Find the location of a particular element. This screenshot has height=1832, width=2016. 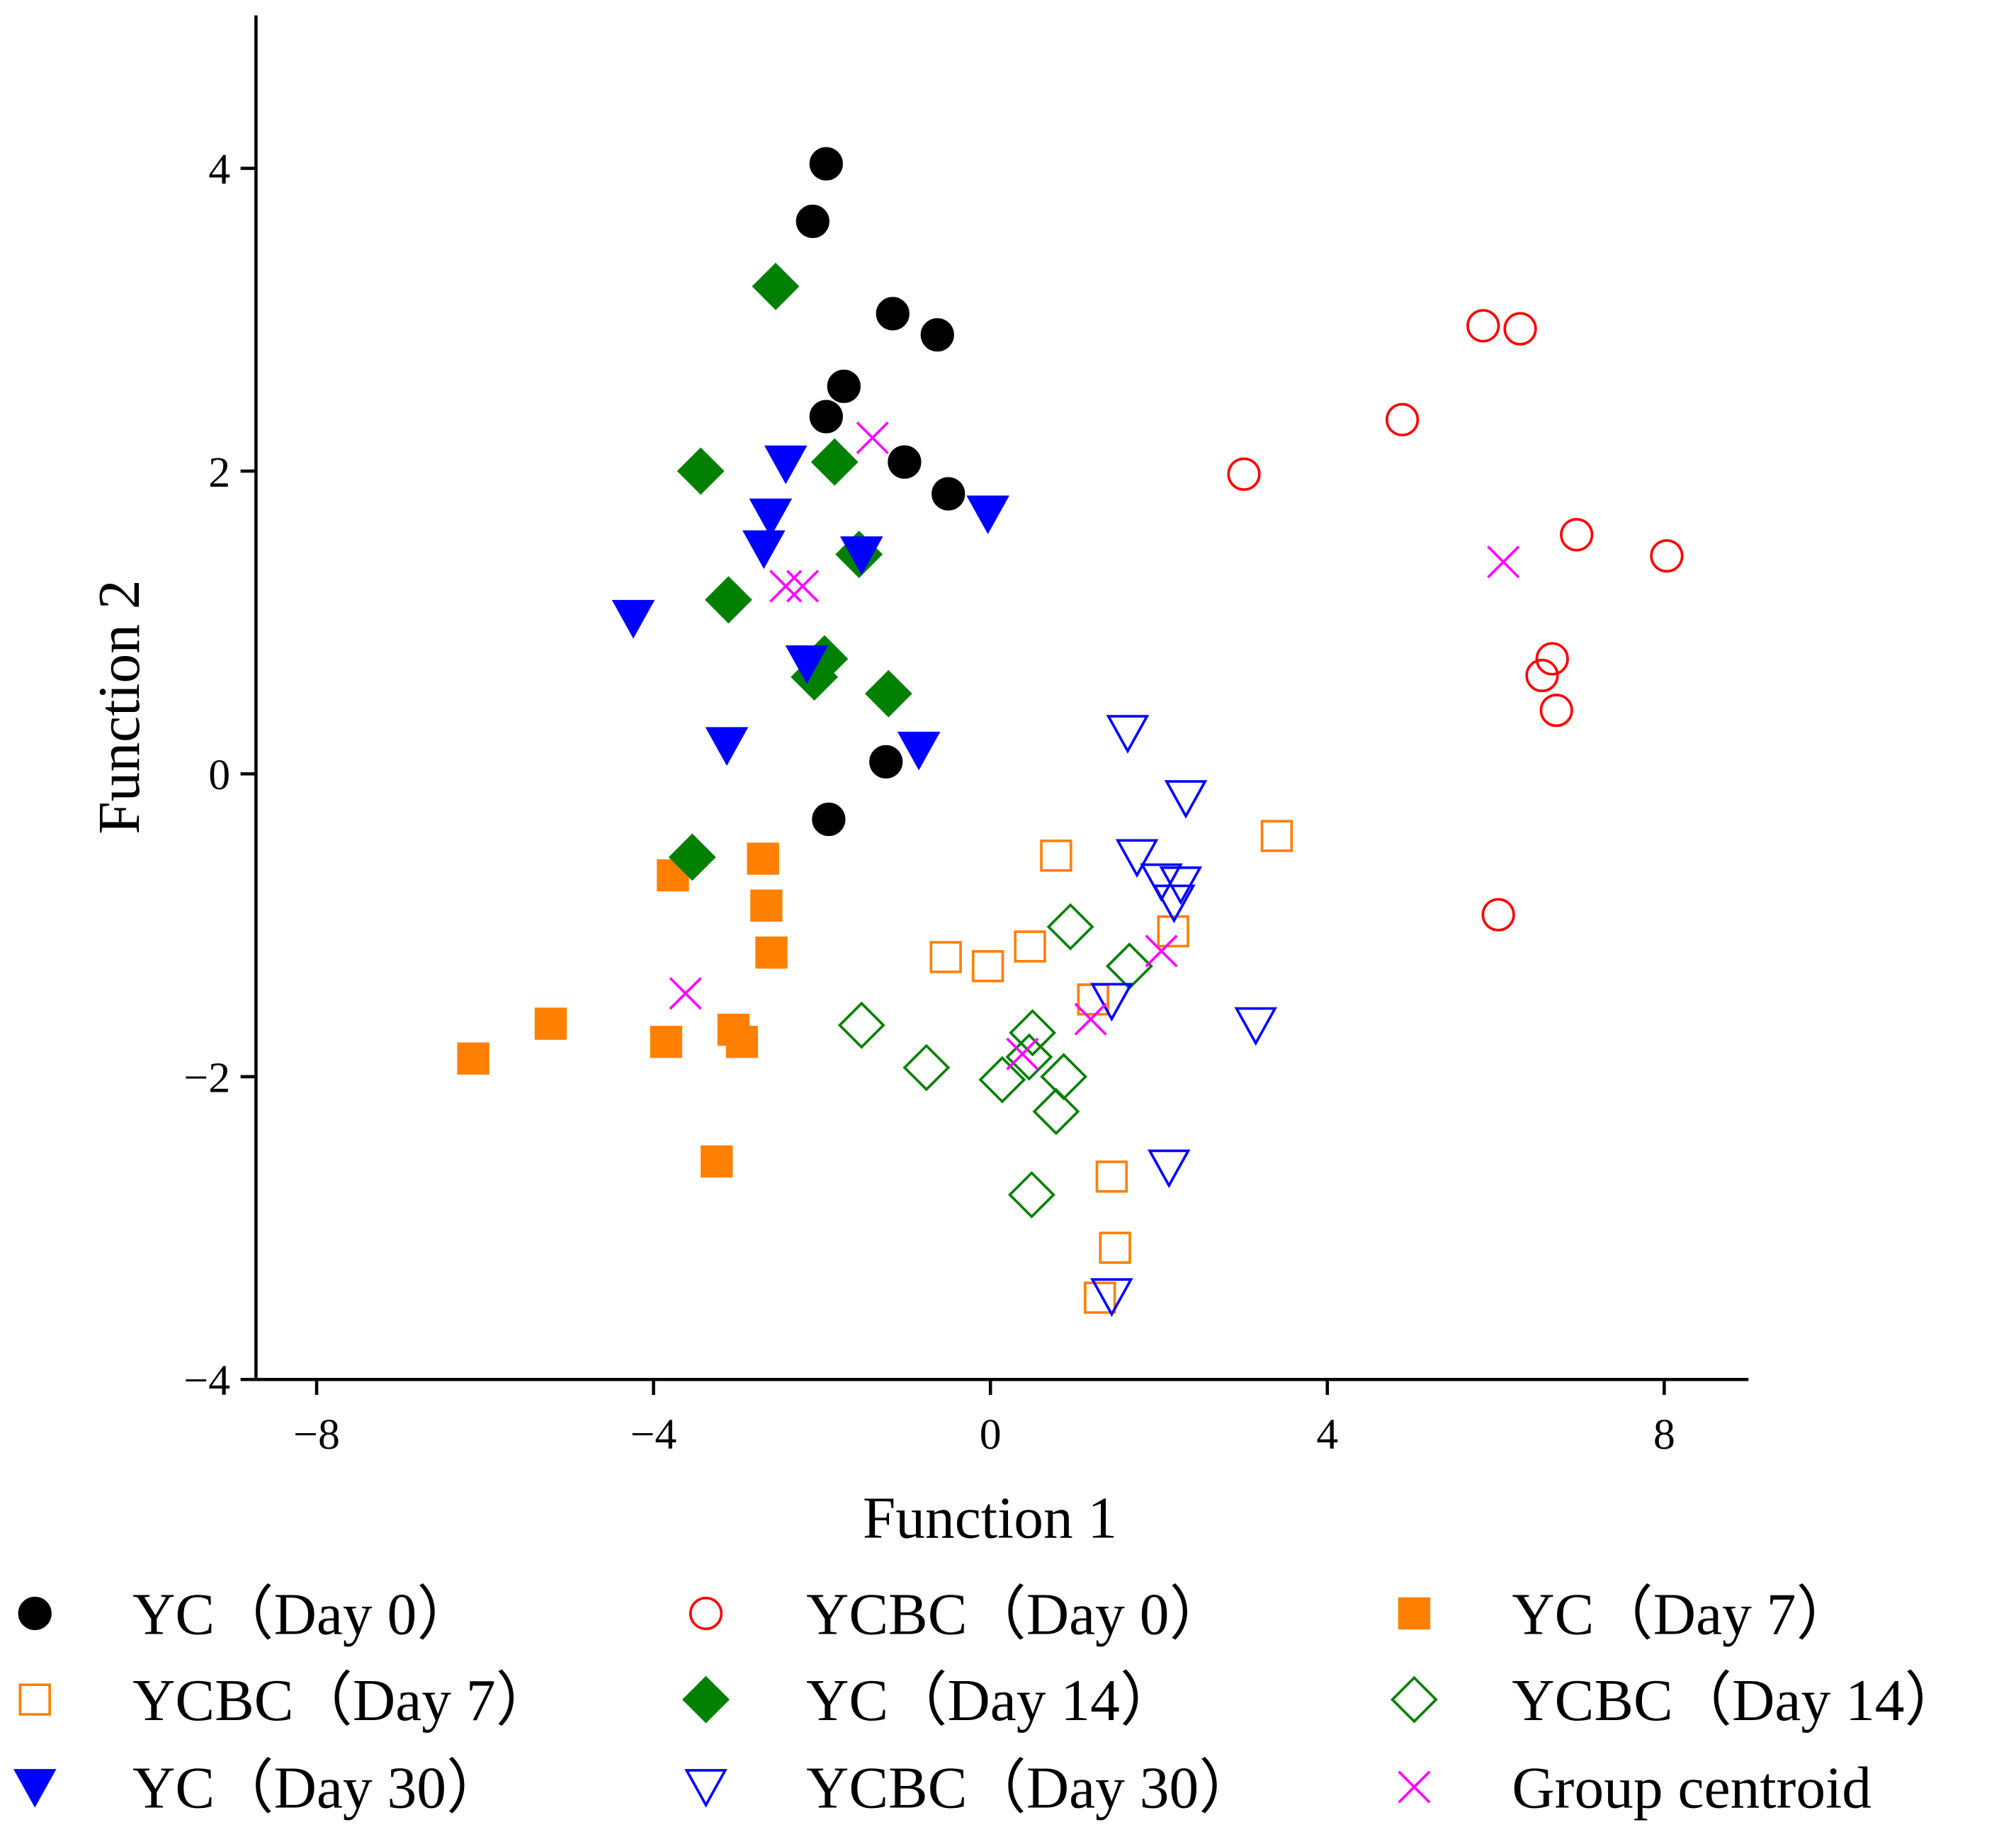

legend-item: YCBC（Day 0） is located at coordinates (959, 1615).